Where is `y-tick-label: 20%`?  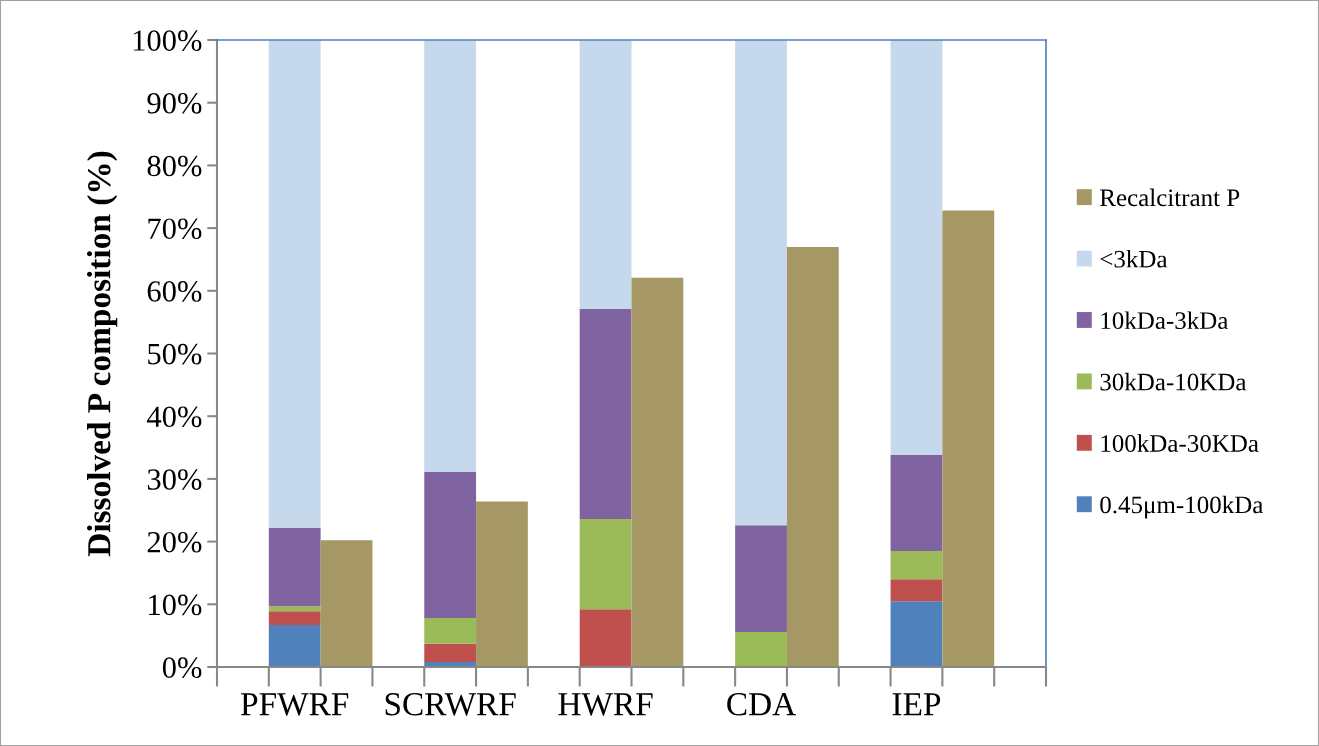
y-tick-label: 20% is located at coordinates (174, 542).